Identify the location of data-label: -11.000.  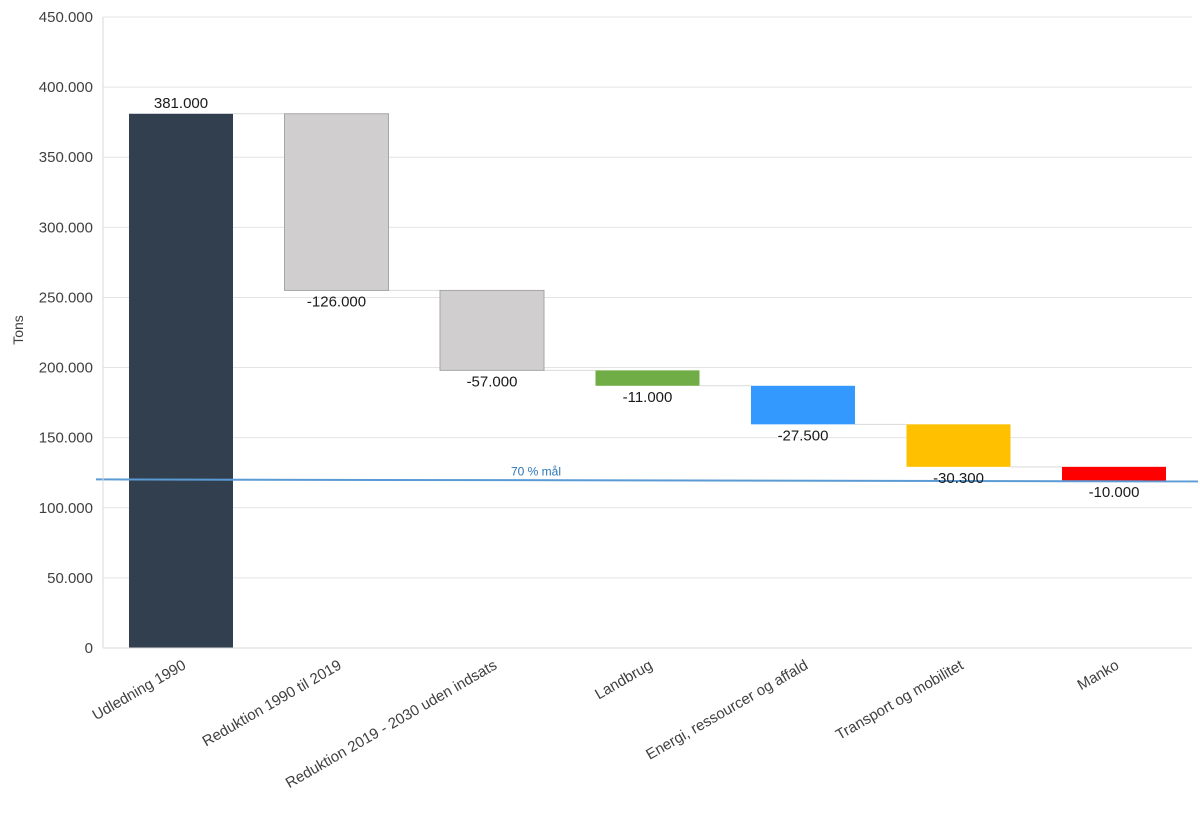
(648, 397).